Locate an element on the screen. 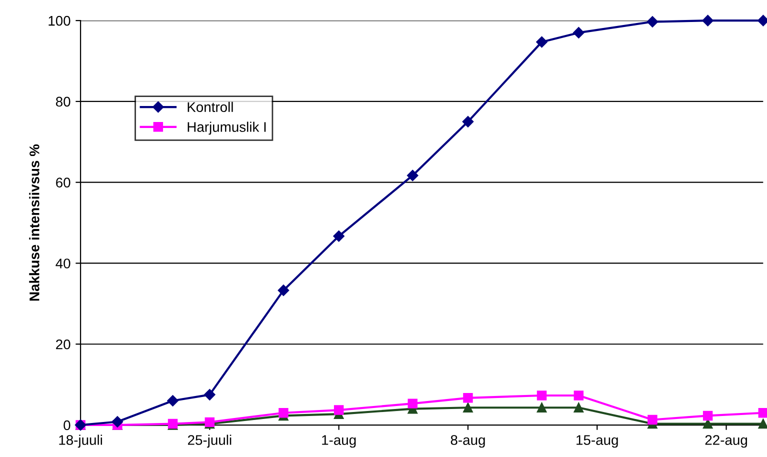  x-tick-label: 22-aug is located at coordinates (726, 441).